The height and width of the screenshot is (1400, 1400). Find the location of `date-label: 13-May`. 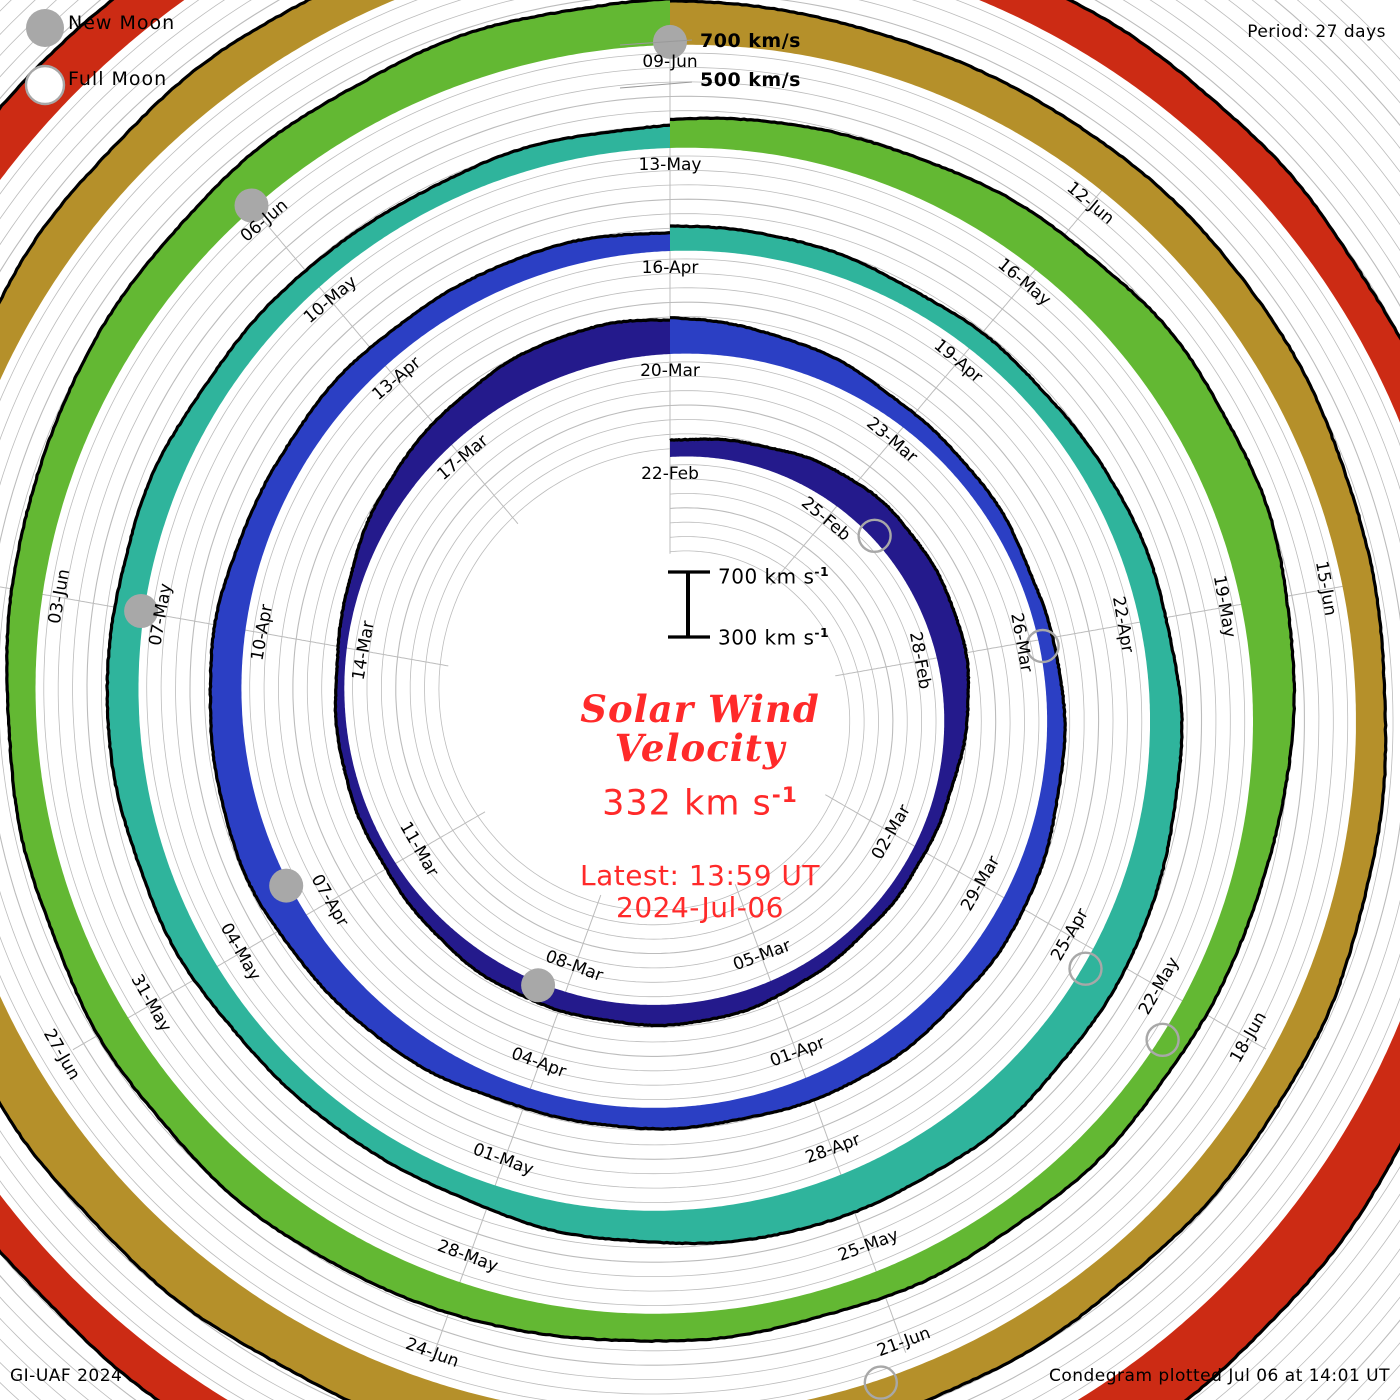

date-label: 13-May is located at coordinates (670, 165).